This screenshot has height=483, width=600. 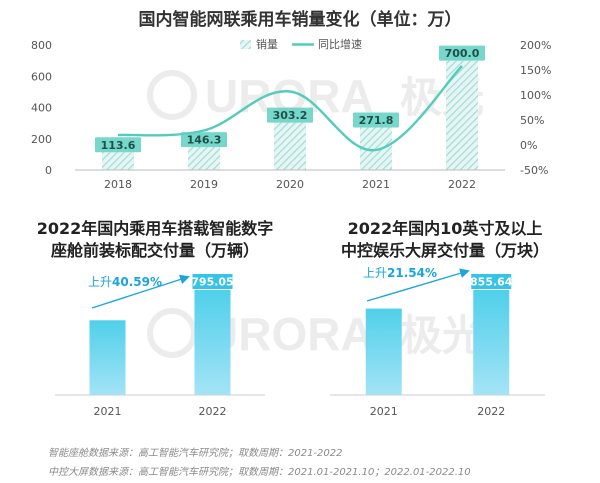 I want to click on footnote-cockpit-source: 智能座舱数据来源：高工智能汽车研究院；取数周期：2021-2022, so click(x=195, y=453).